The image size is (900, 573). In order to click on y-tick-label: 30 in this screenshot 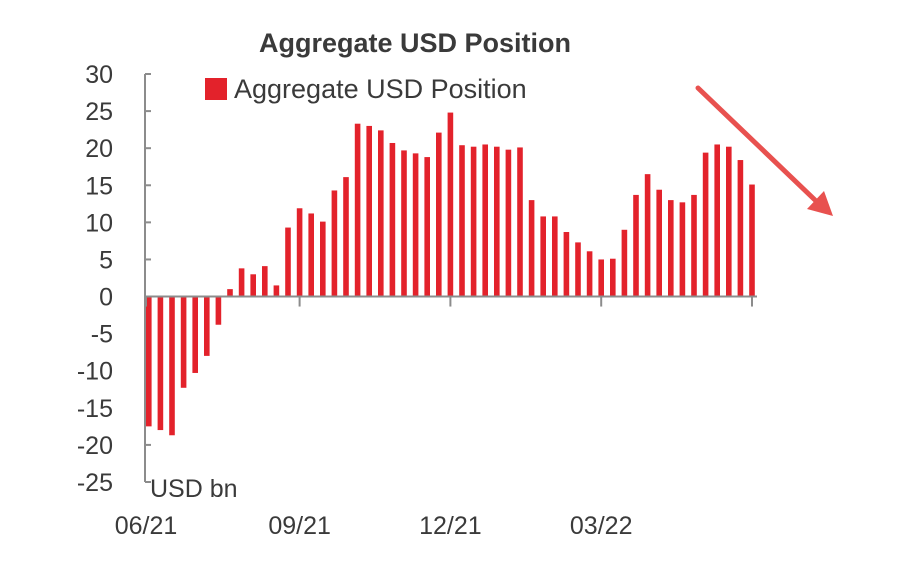, I will do `click(99, 75)`.